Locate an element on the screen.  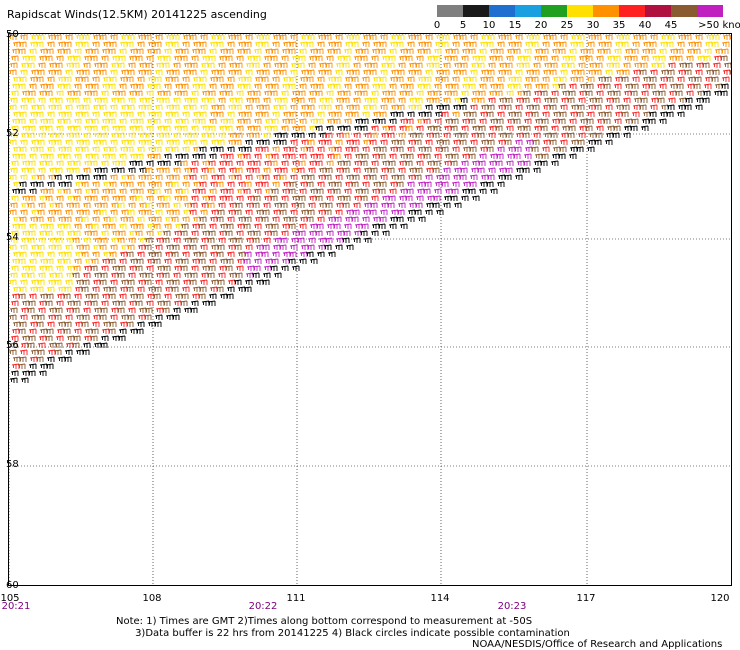
legend-tick-label: 5 is located at coordinates (463, 25).